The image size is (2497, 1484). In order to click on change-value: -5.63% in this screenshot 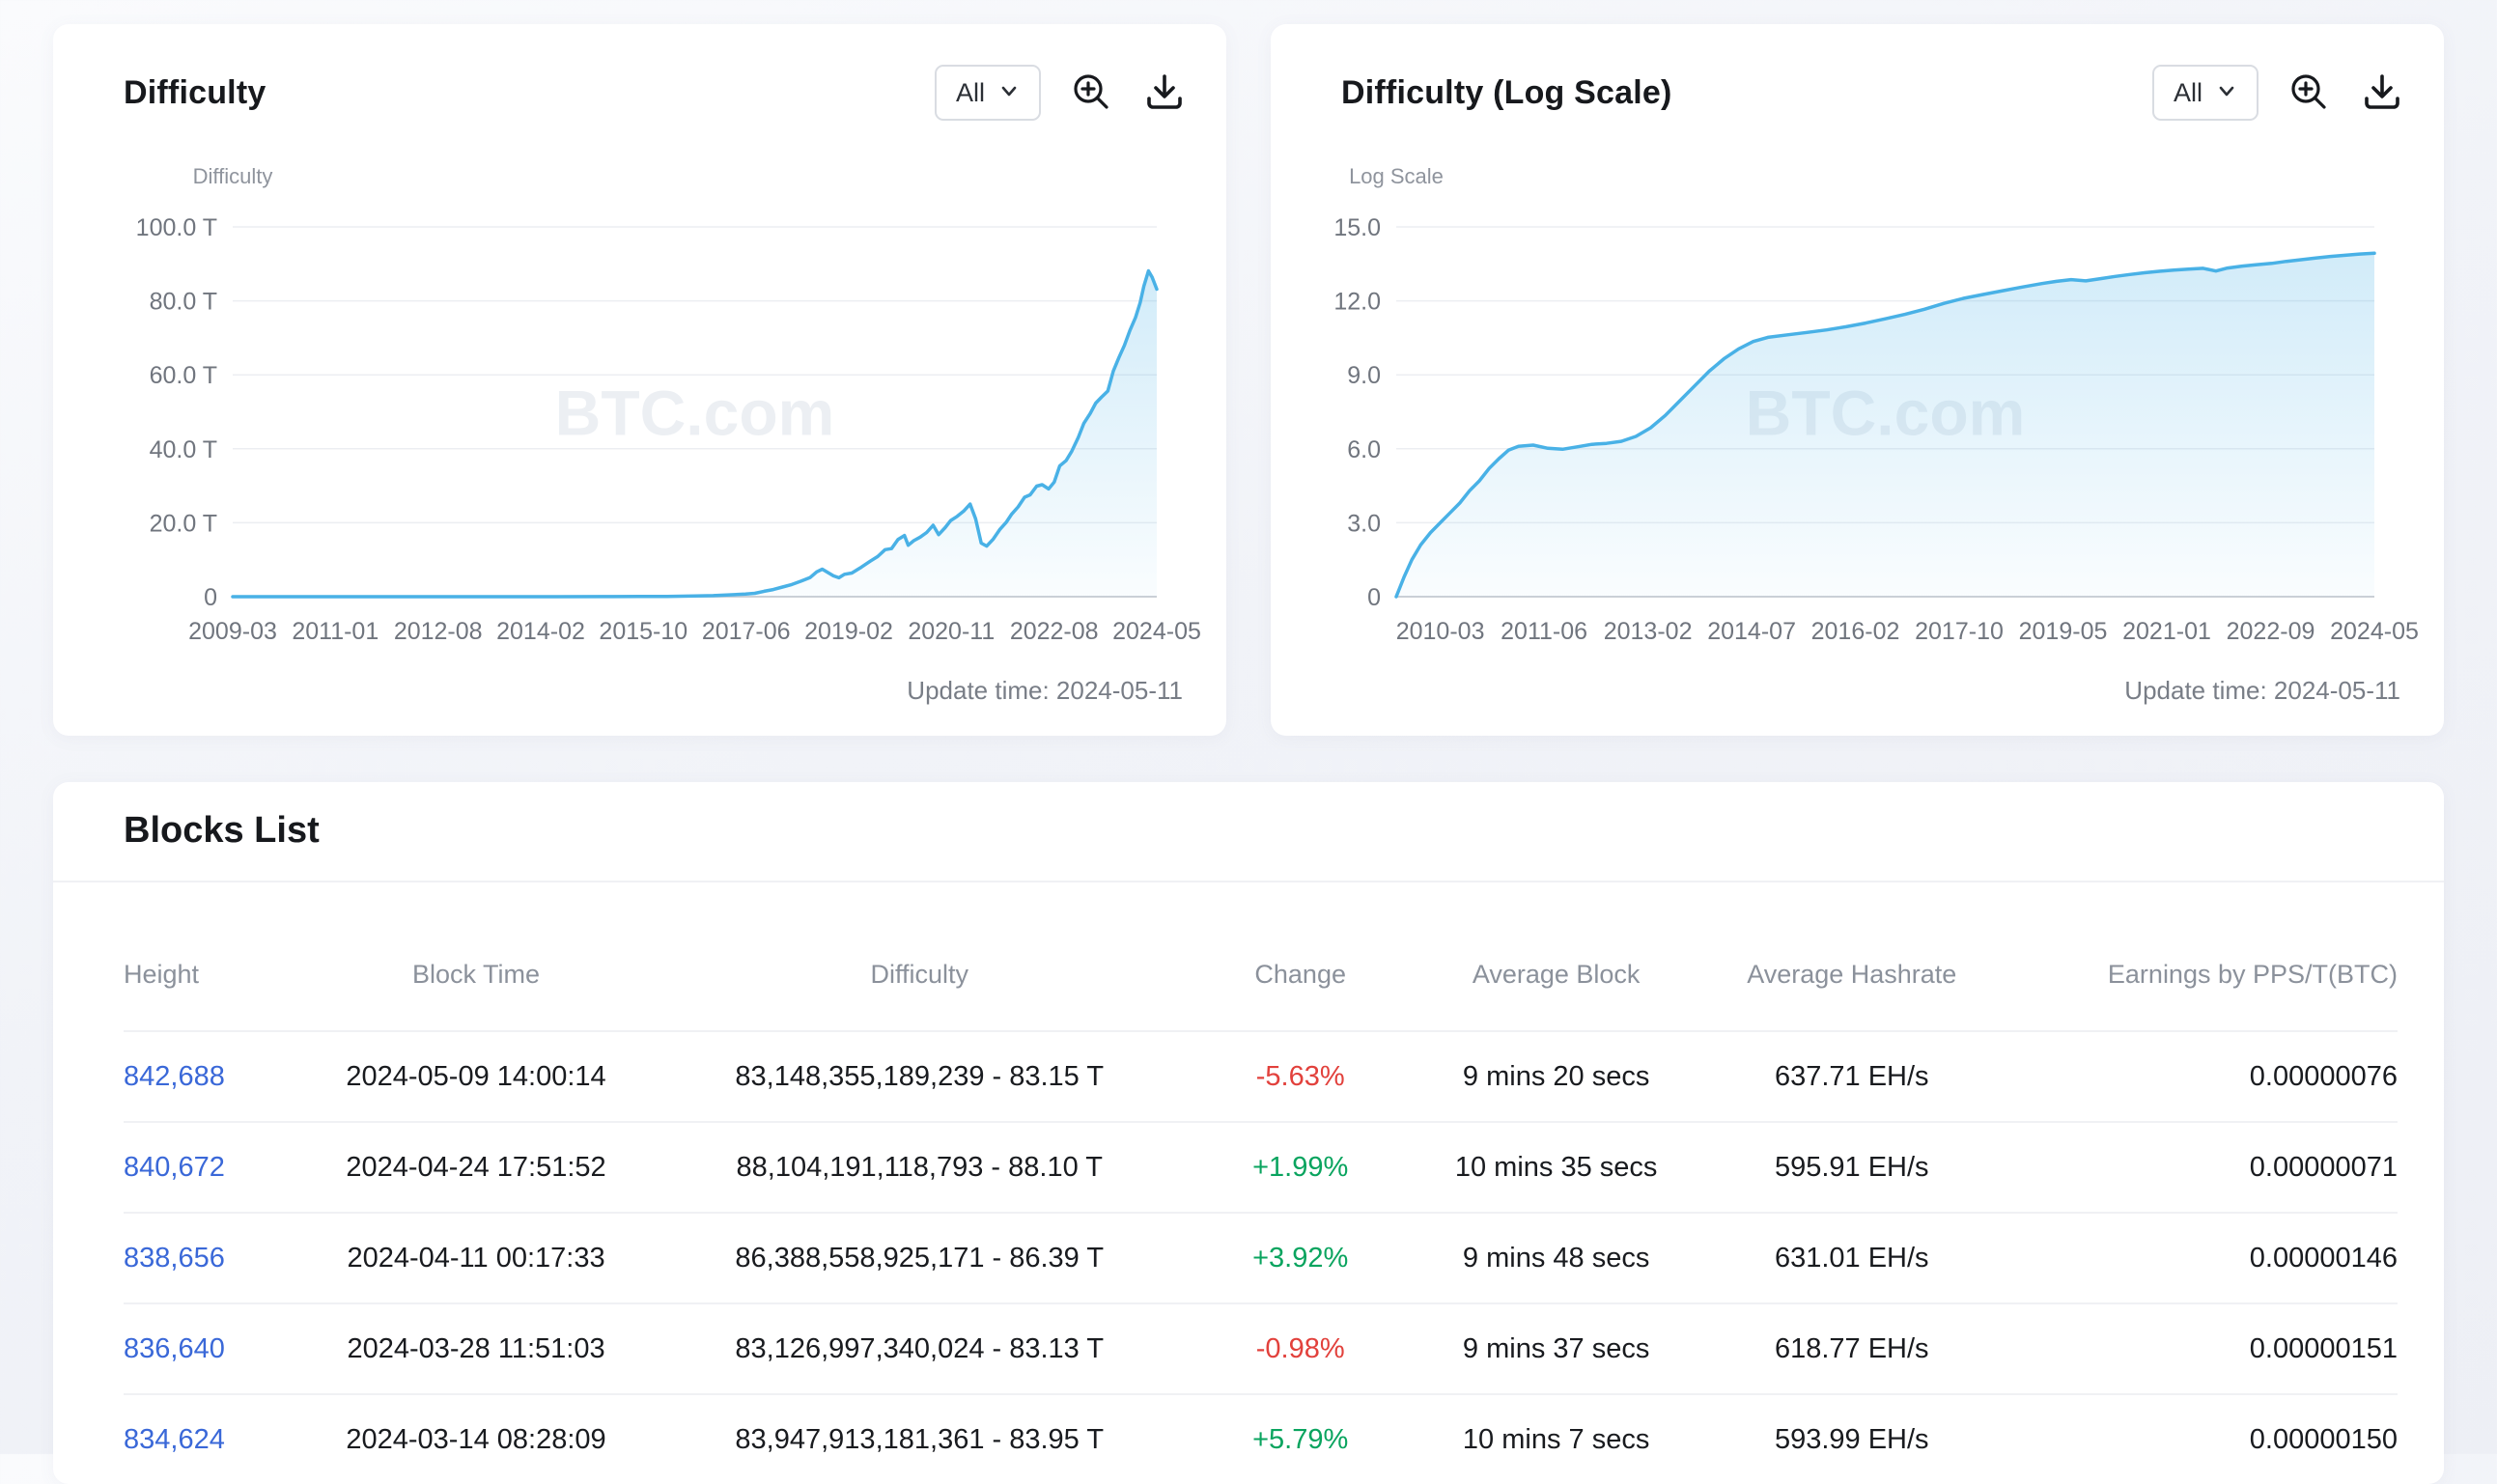, I will do `click(1300, 1076)`.